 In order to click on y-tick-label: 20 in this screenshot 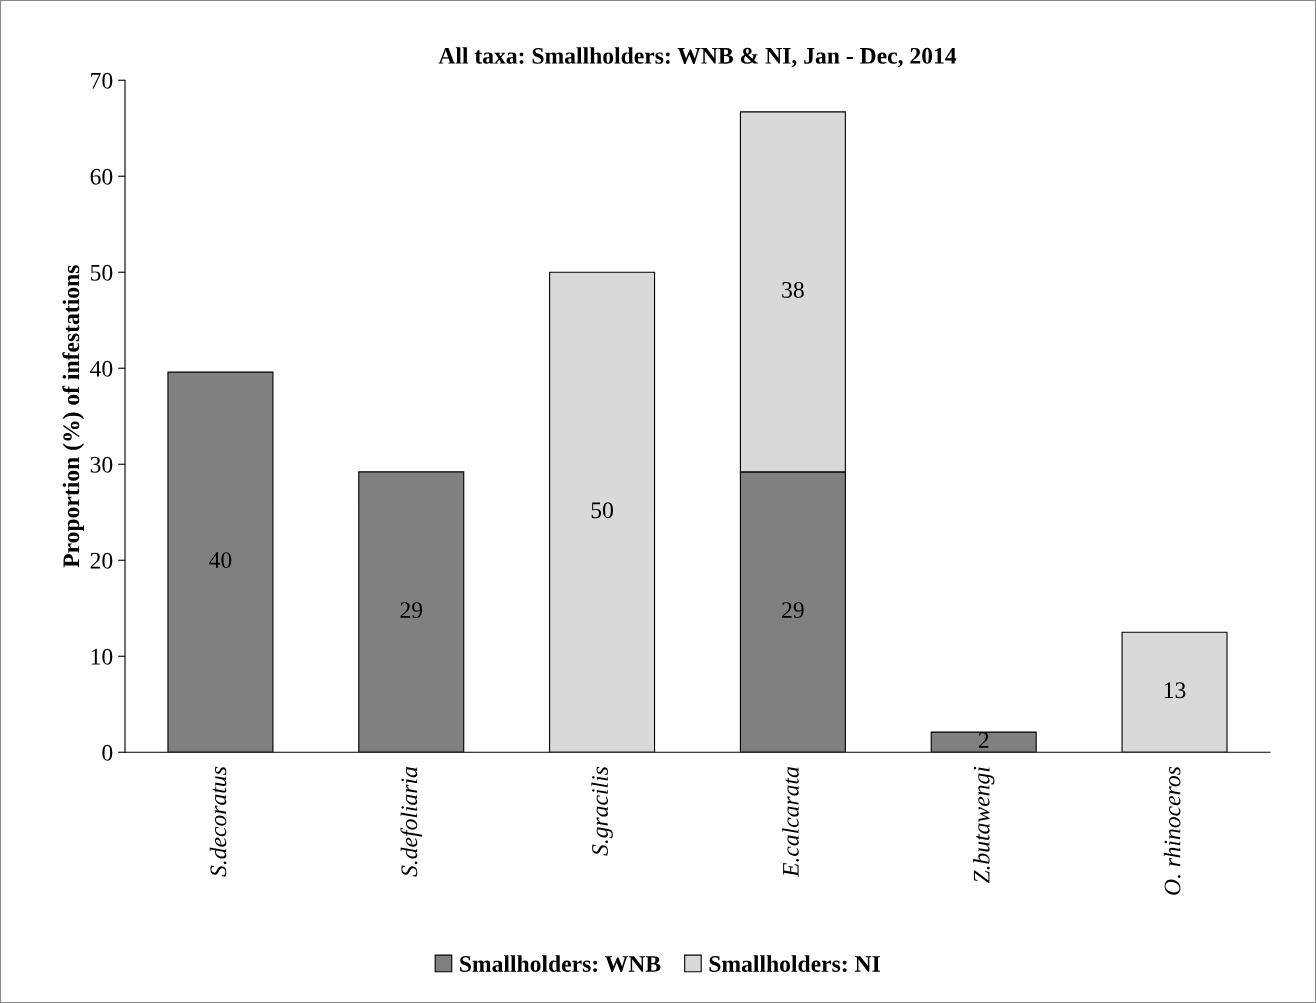, I will do `click(101, 560)`.